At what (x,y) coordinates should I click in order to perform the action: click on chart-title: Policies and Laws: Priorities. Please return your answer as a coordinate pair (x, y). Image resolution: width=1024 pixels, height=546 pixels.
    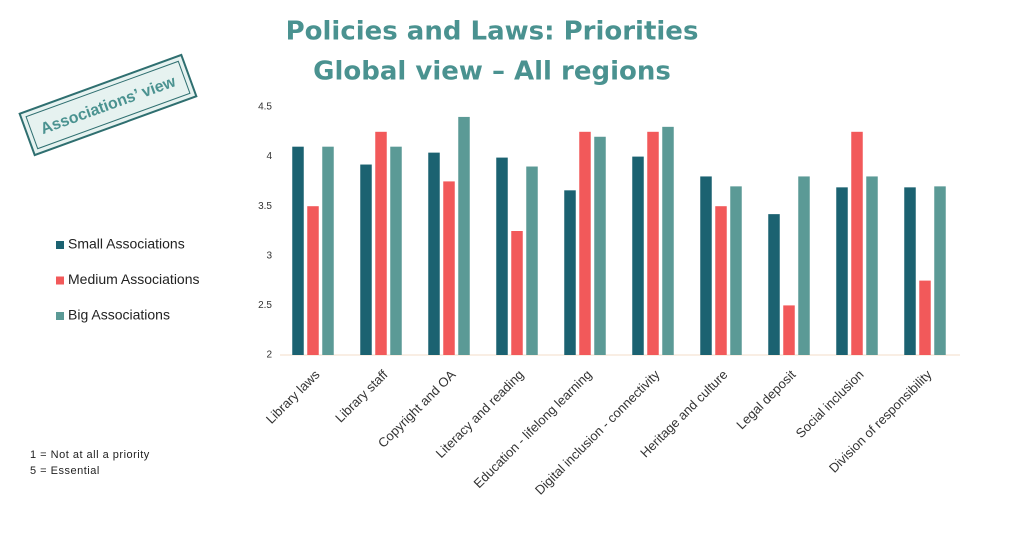
    Looking at the image, I should click on (492, 32).